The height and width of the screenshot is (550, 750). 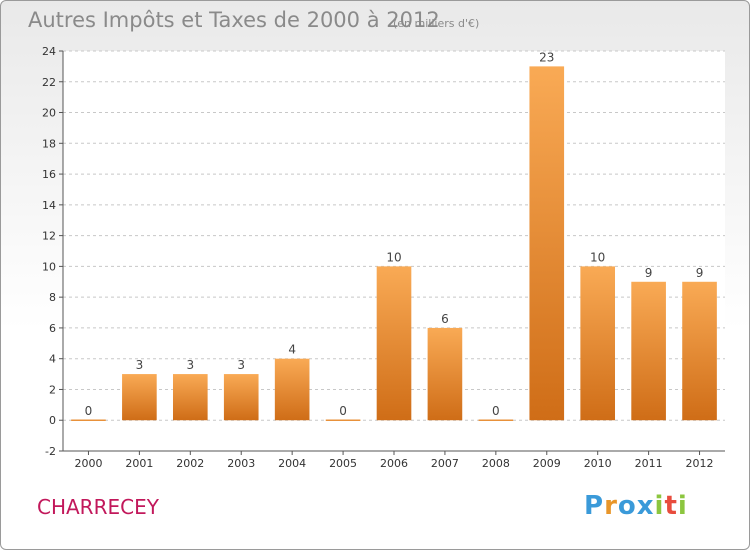 I want to click on x-tick-label: 2001, so click(x=139, y=463).